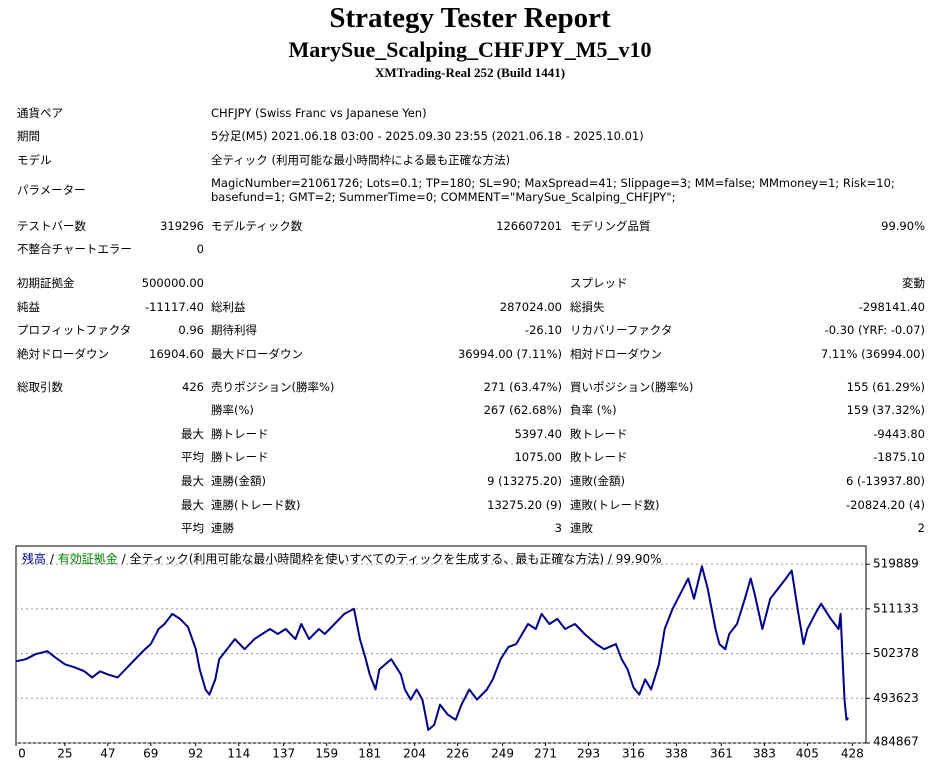 Image resolution: width=940 pixels, height=761 pixels. I want to click on field-label: 連勝, so click(222, 528).